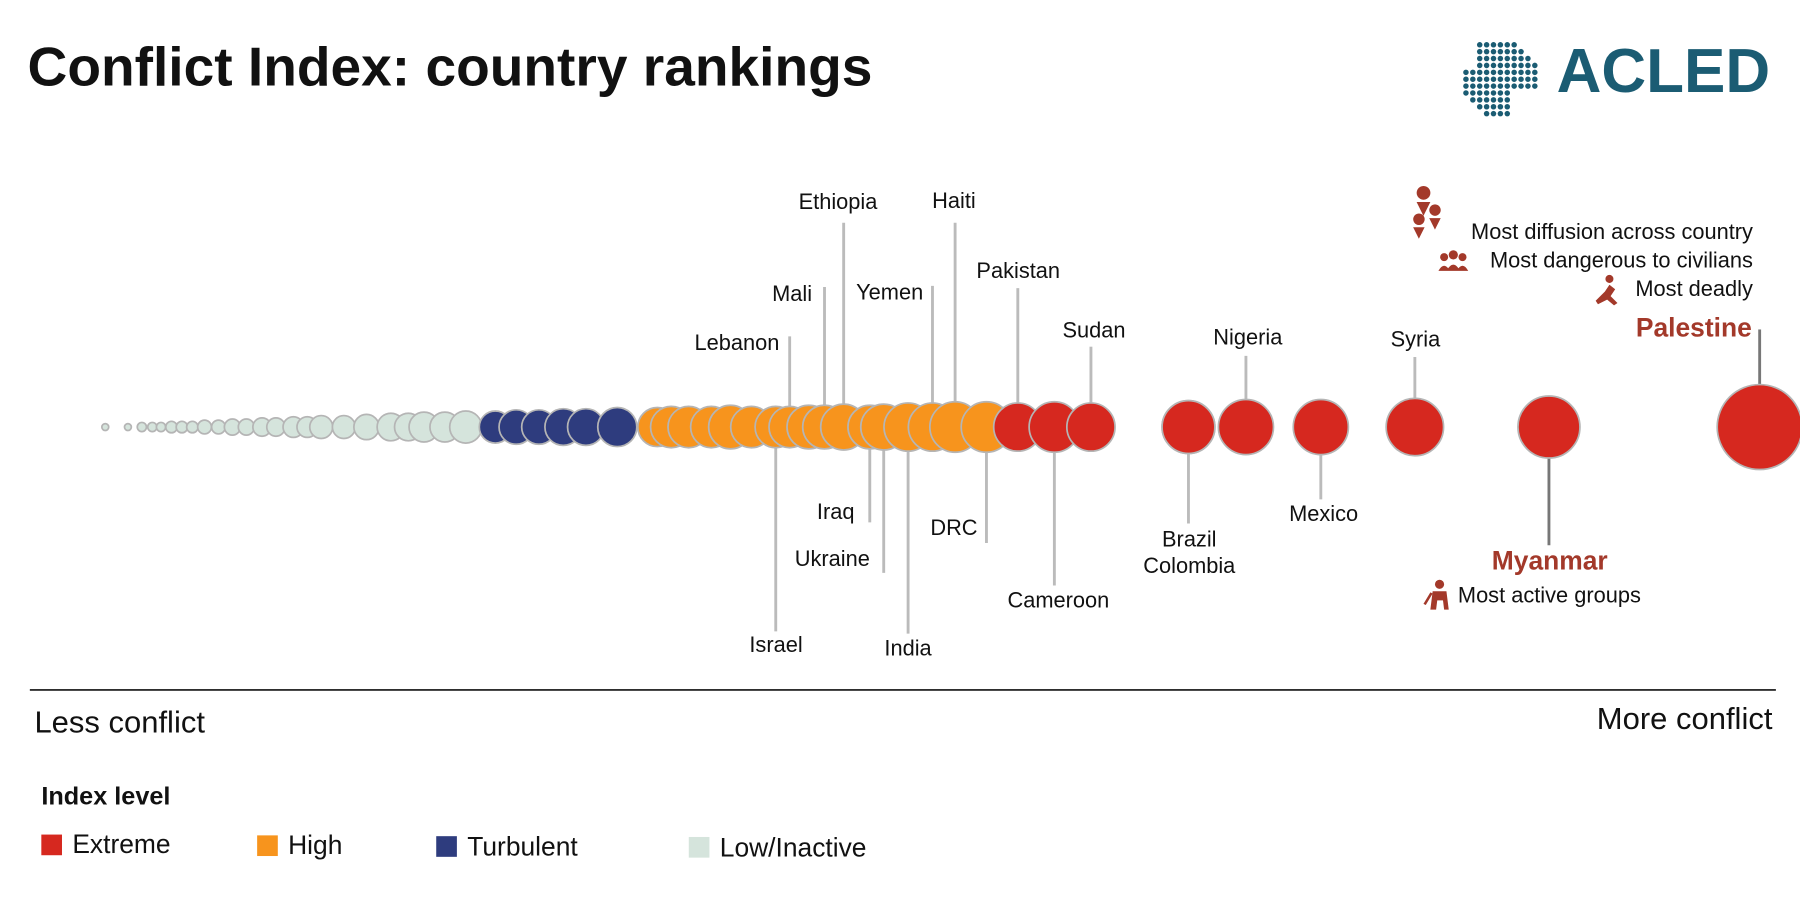 The height and width of the screenshot is (900, 1800). What do you see at coordinates (450, 67) in the screenshot?
I see `chart-title: Conflict Index: country rankings` at bounding box center [450, 67].